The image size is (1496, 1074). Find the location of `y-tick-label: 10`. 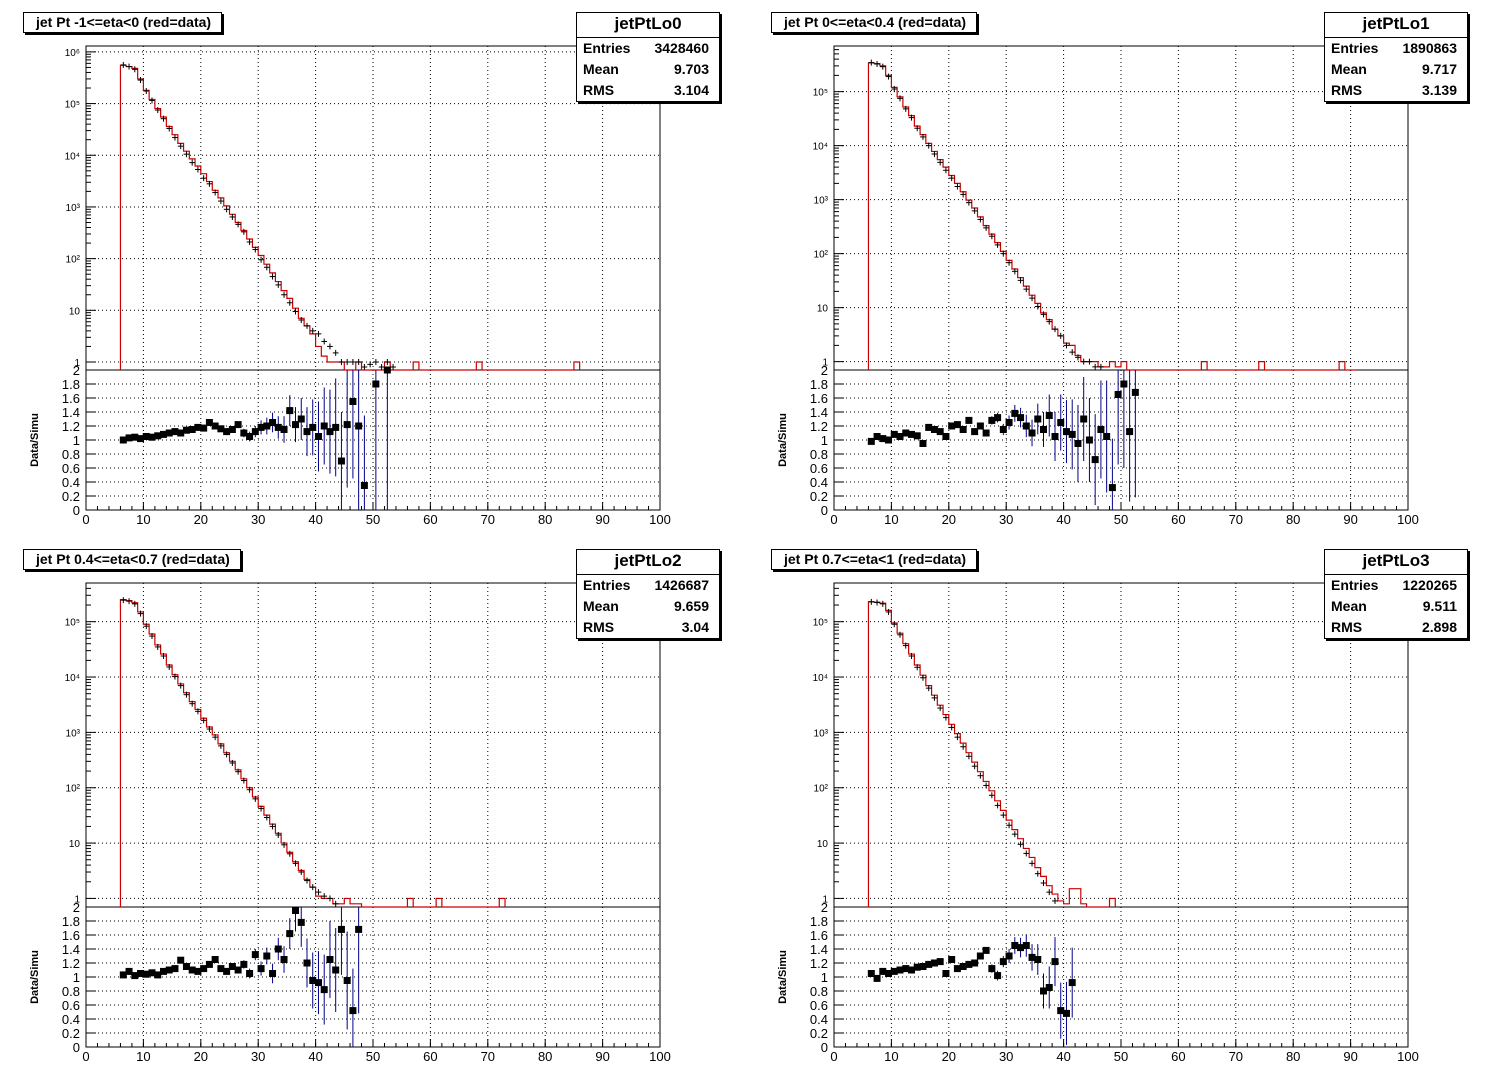

y-tick-label: 10 is located at coordinates (75, 311).